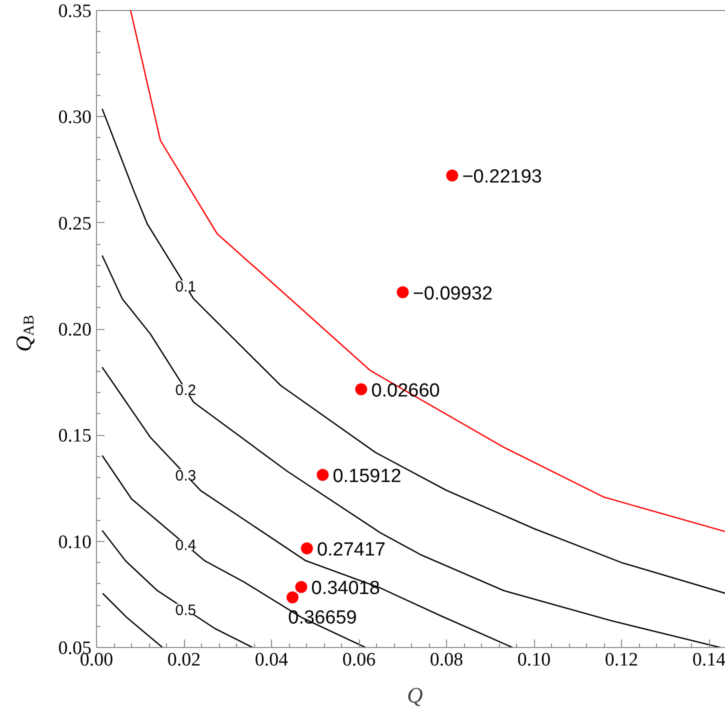 The height and width of the screenshot is (723, 725). I want to click on annotation: 0.15912, so click(367, 476).